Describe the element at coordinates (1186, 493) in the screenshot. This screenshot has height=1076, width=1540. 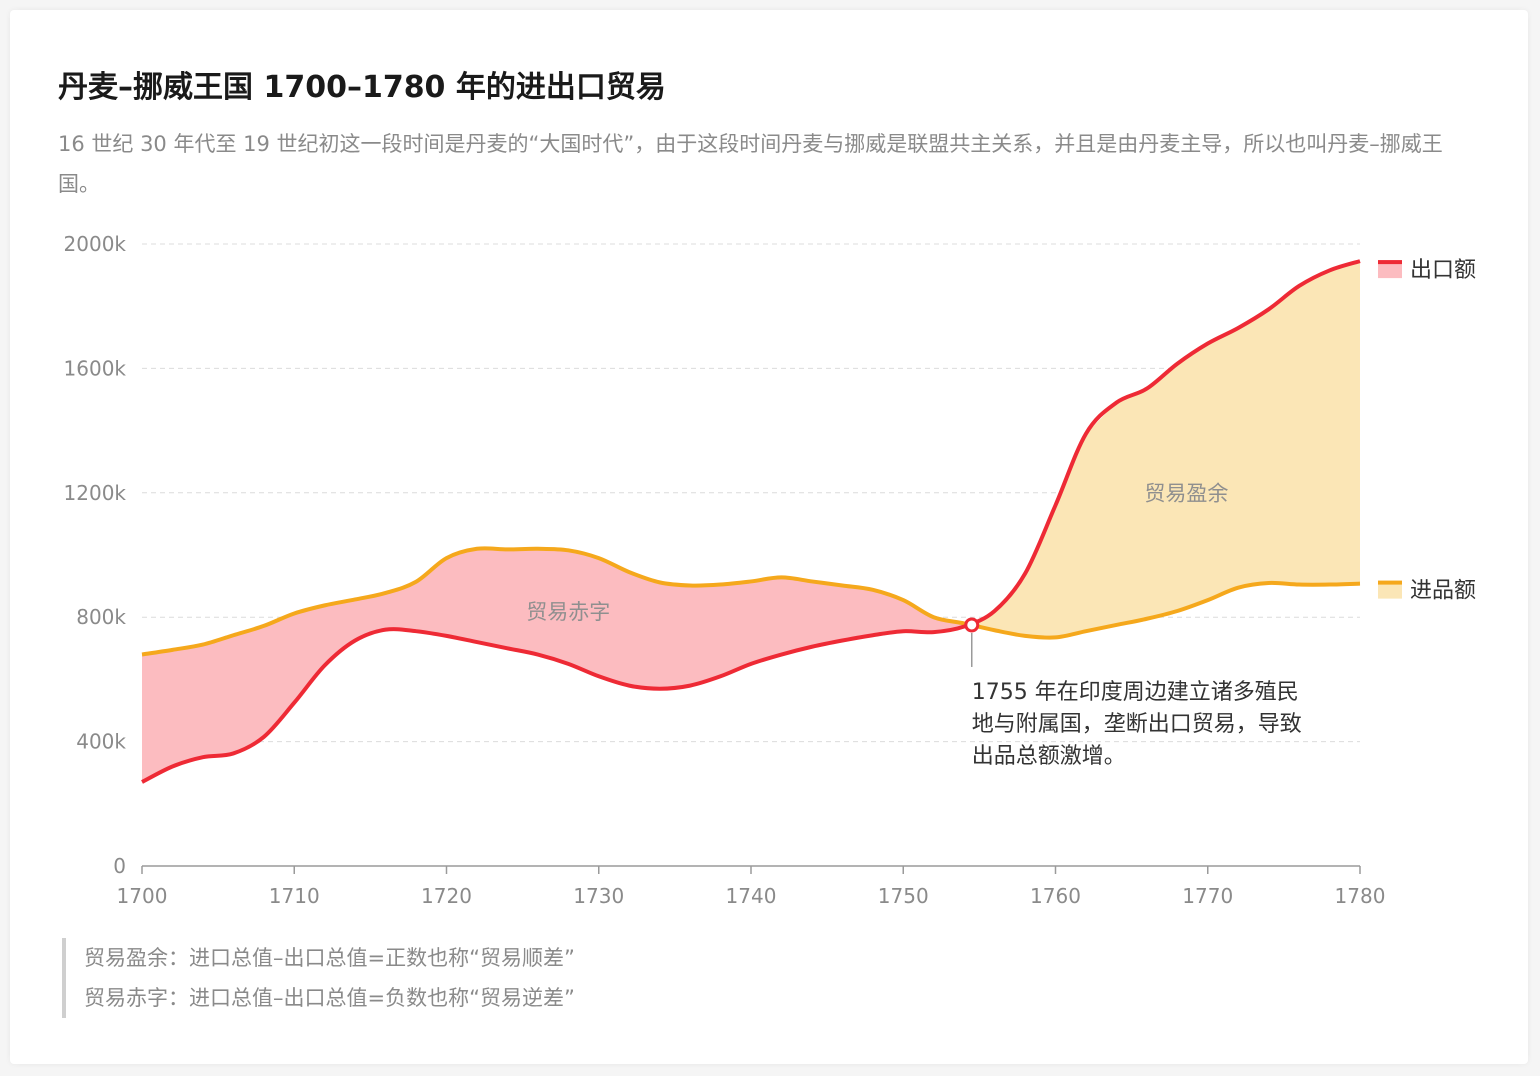
I see `surplus-area-label: 贸易盈余` at that location.